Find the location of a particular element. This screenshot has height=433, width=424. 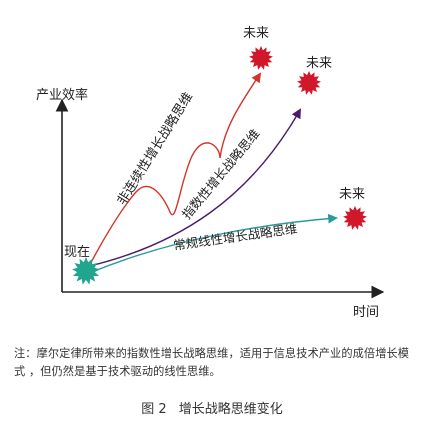

figure-caption: 图 2 增长战略思维变化 is located at coordinates (212, 407).